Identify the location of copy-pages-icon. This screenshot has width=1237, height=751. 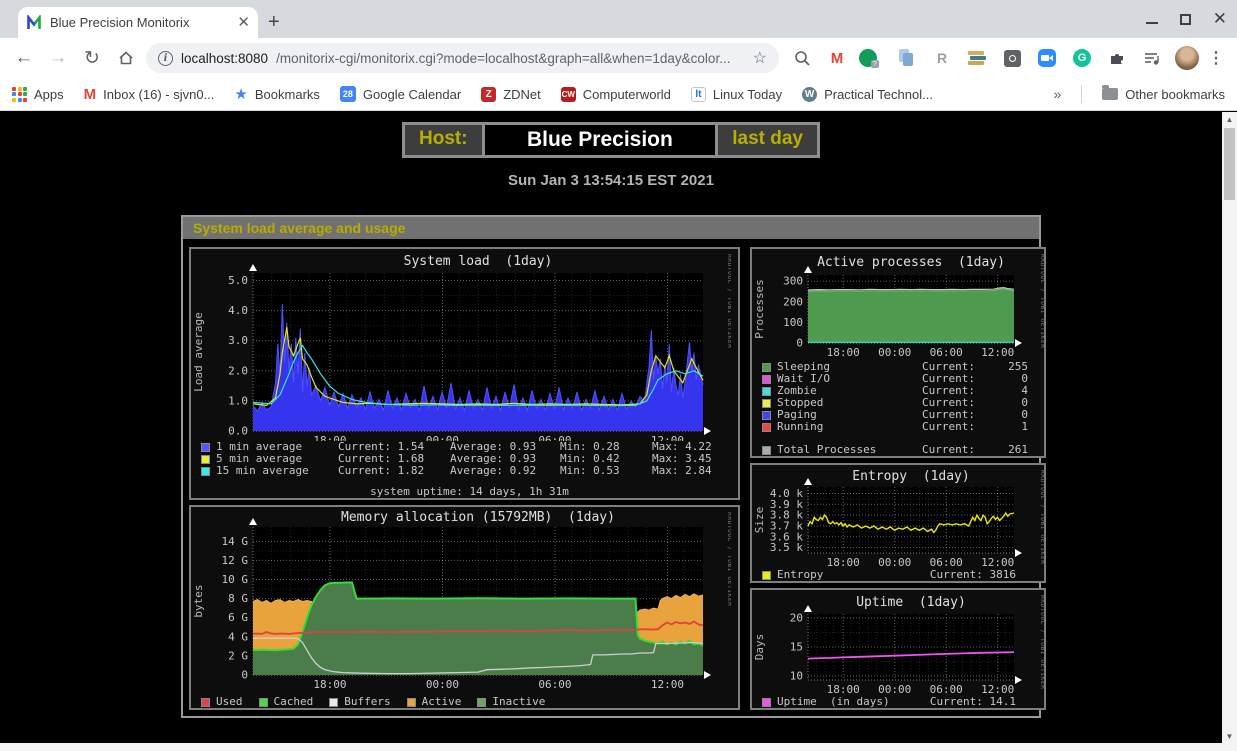
(907, 58).